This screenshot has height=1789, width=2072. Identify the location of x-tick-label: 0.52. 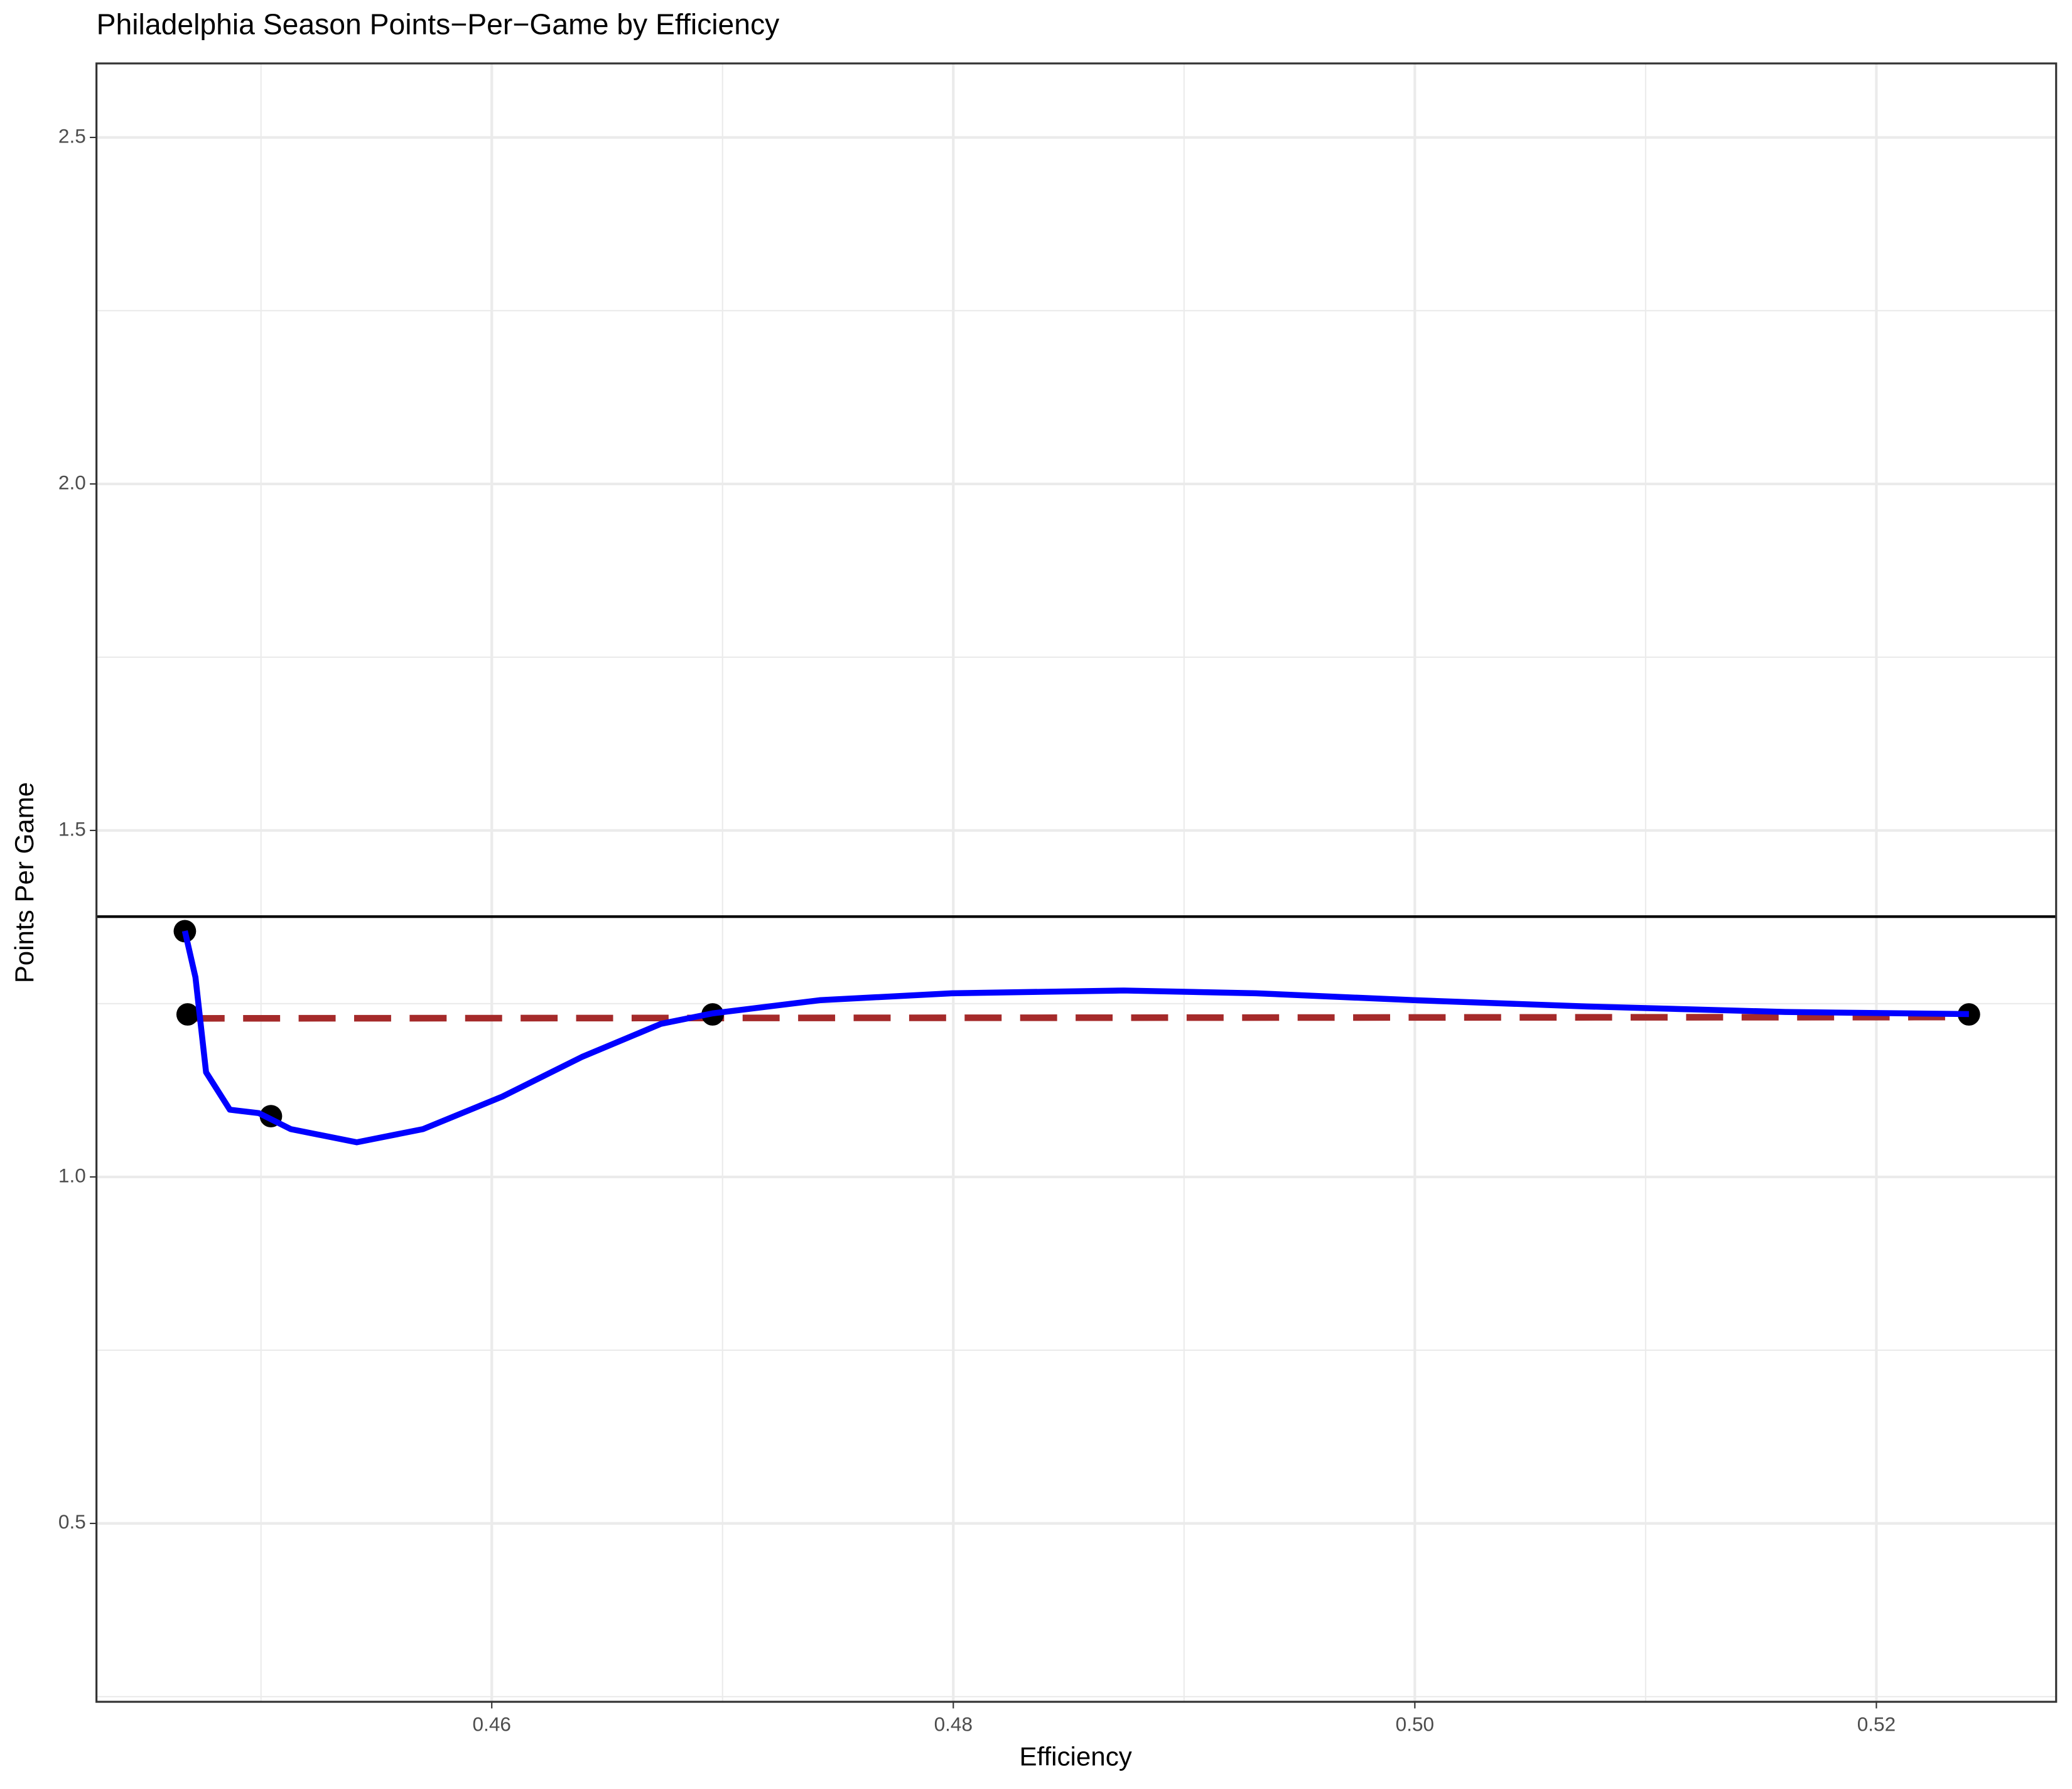
(1876, 1723).